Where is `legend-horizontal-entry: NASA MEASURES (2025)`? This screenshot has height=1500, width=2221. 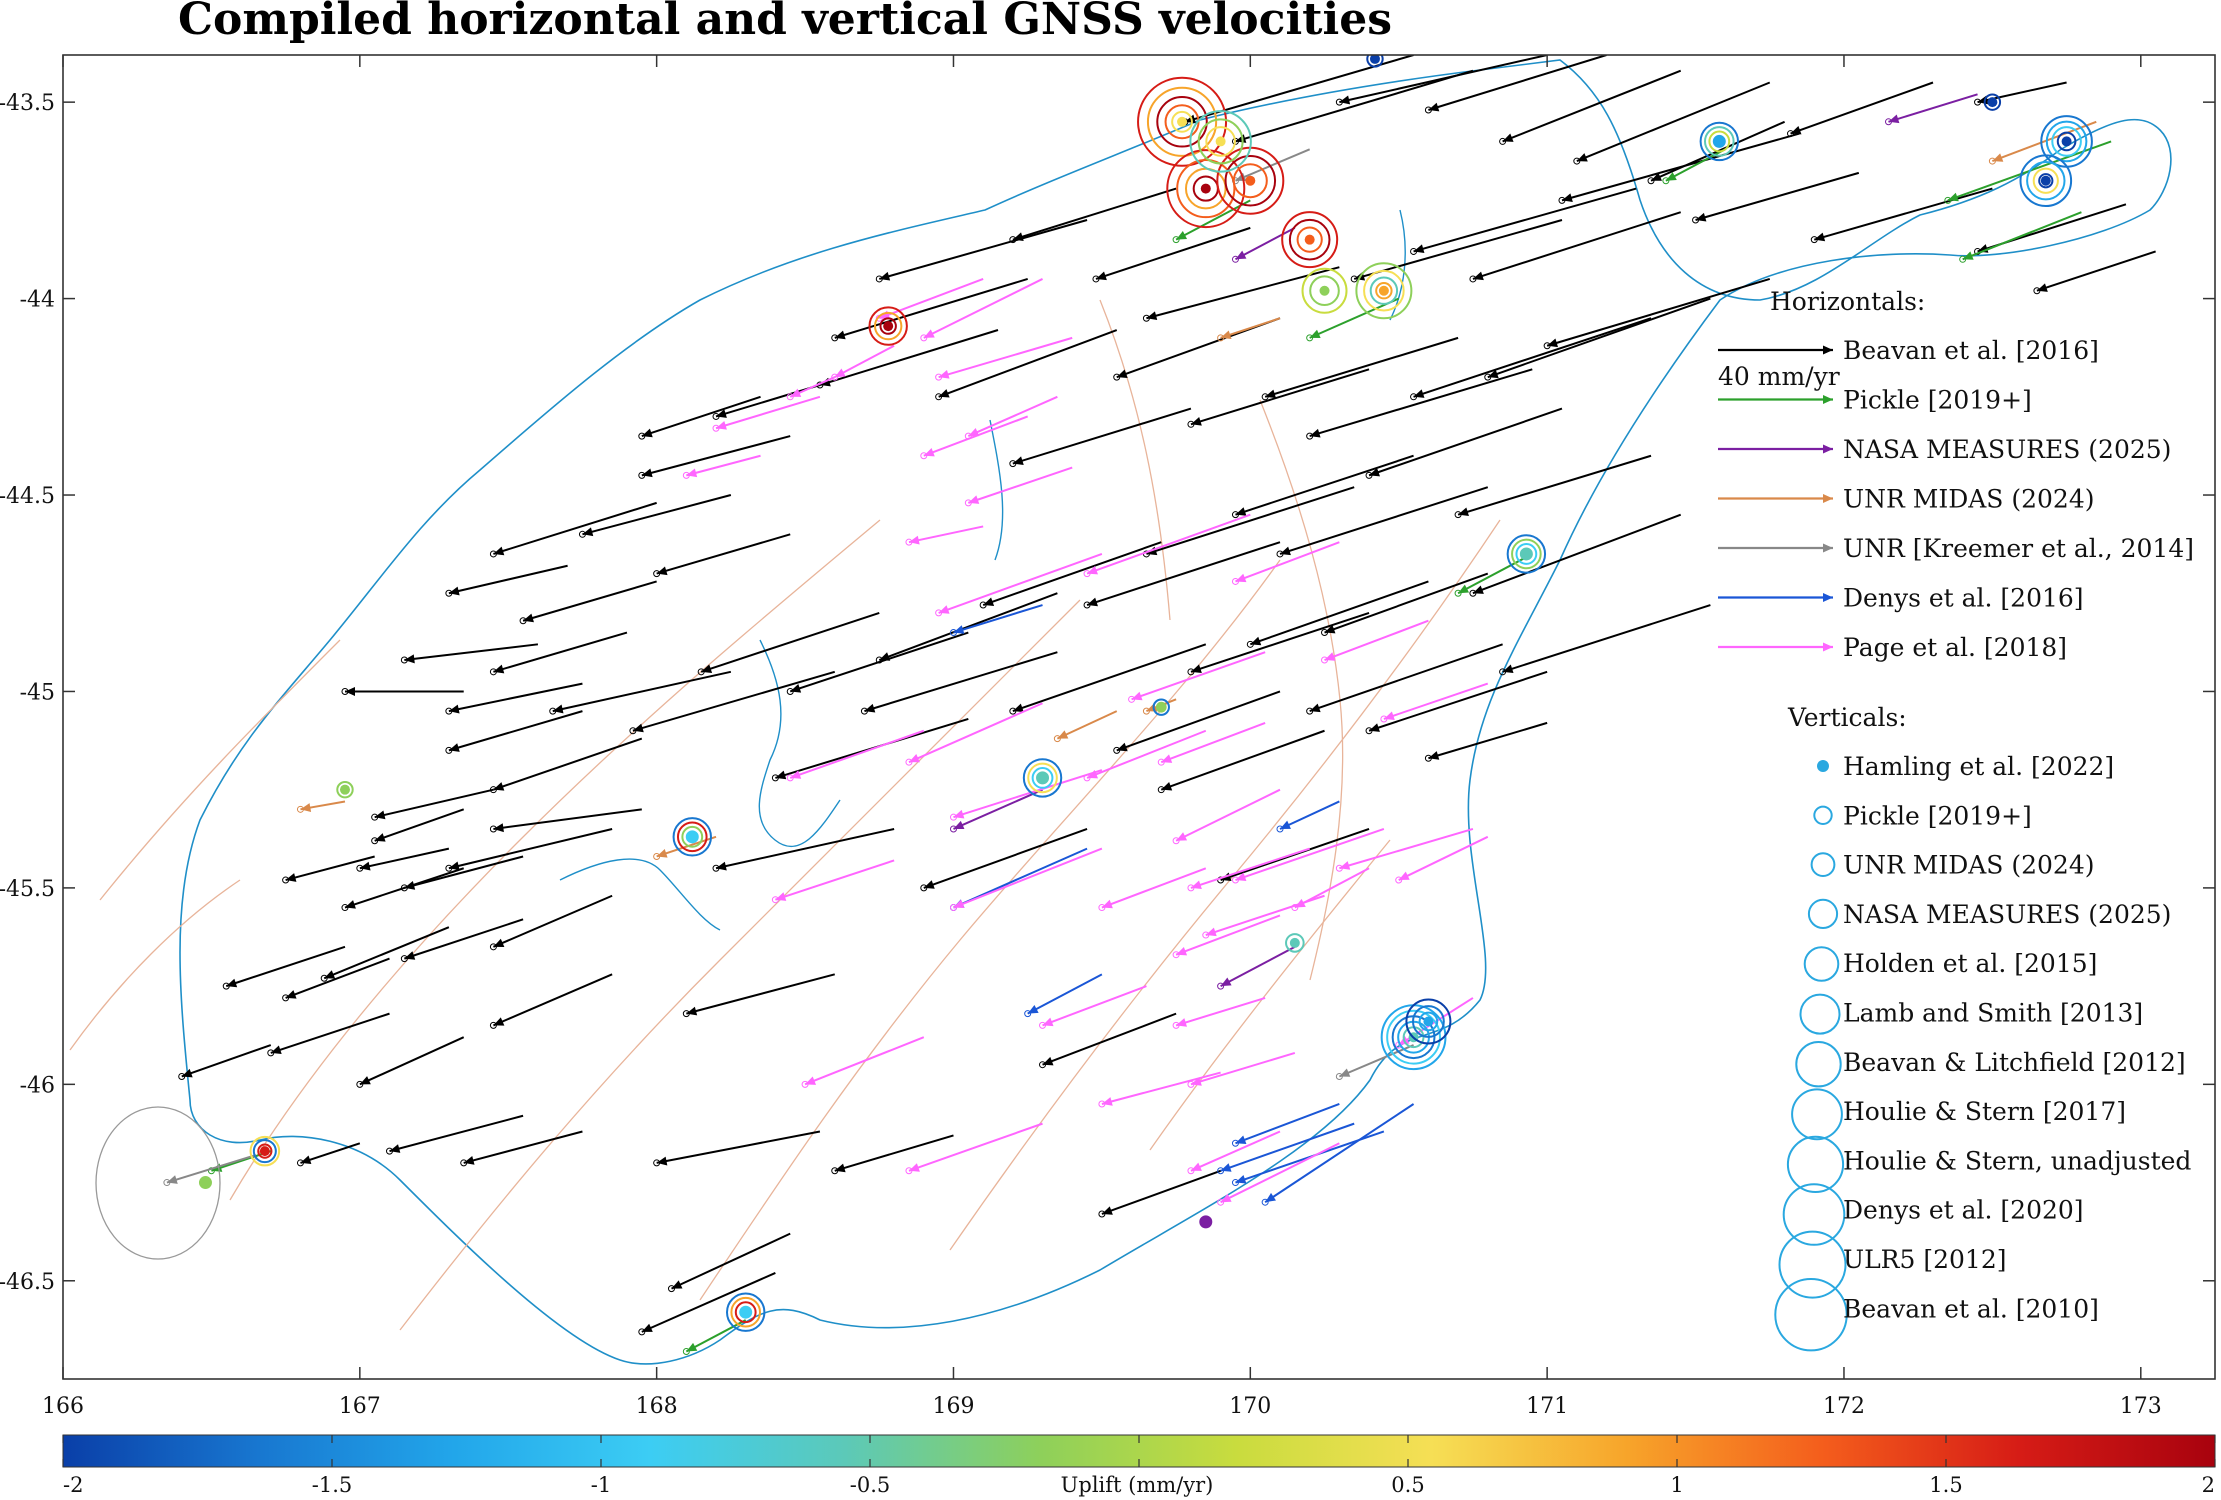
legend-horizontal-entry: NASA MEASURES (2025) is located at coordinates (1944, 449).